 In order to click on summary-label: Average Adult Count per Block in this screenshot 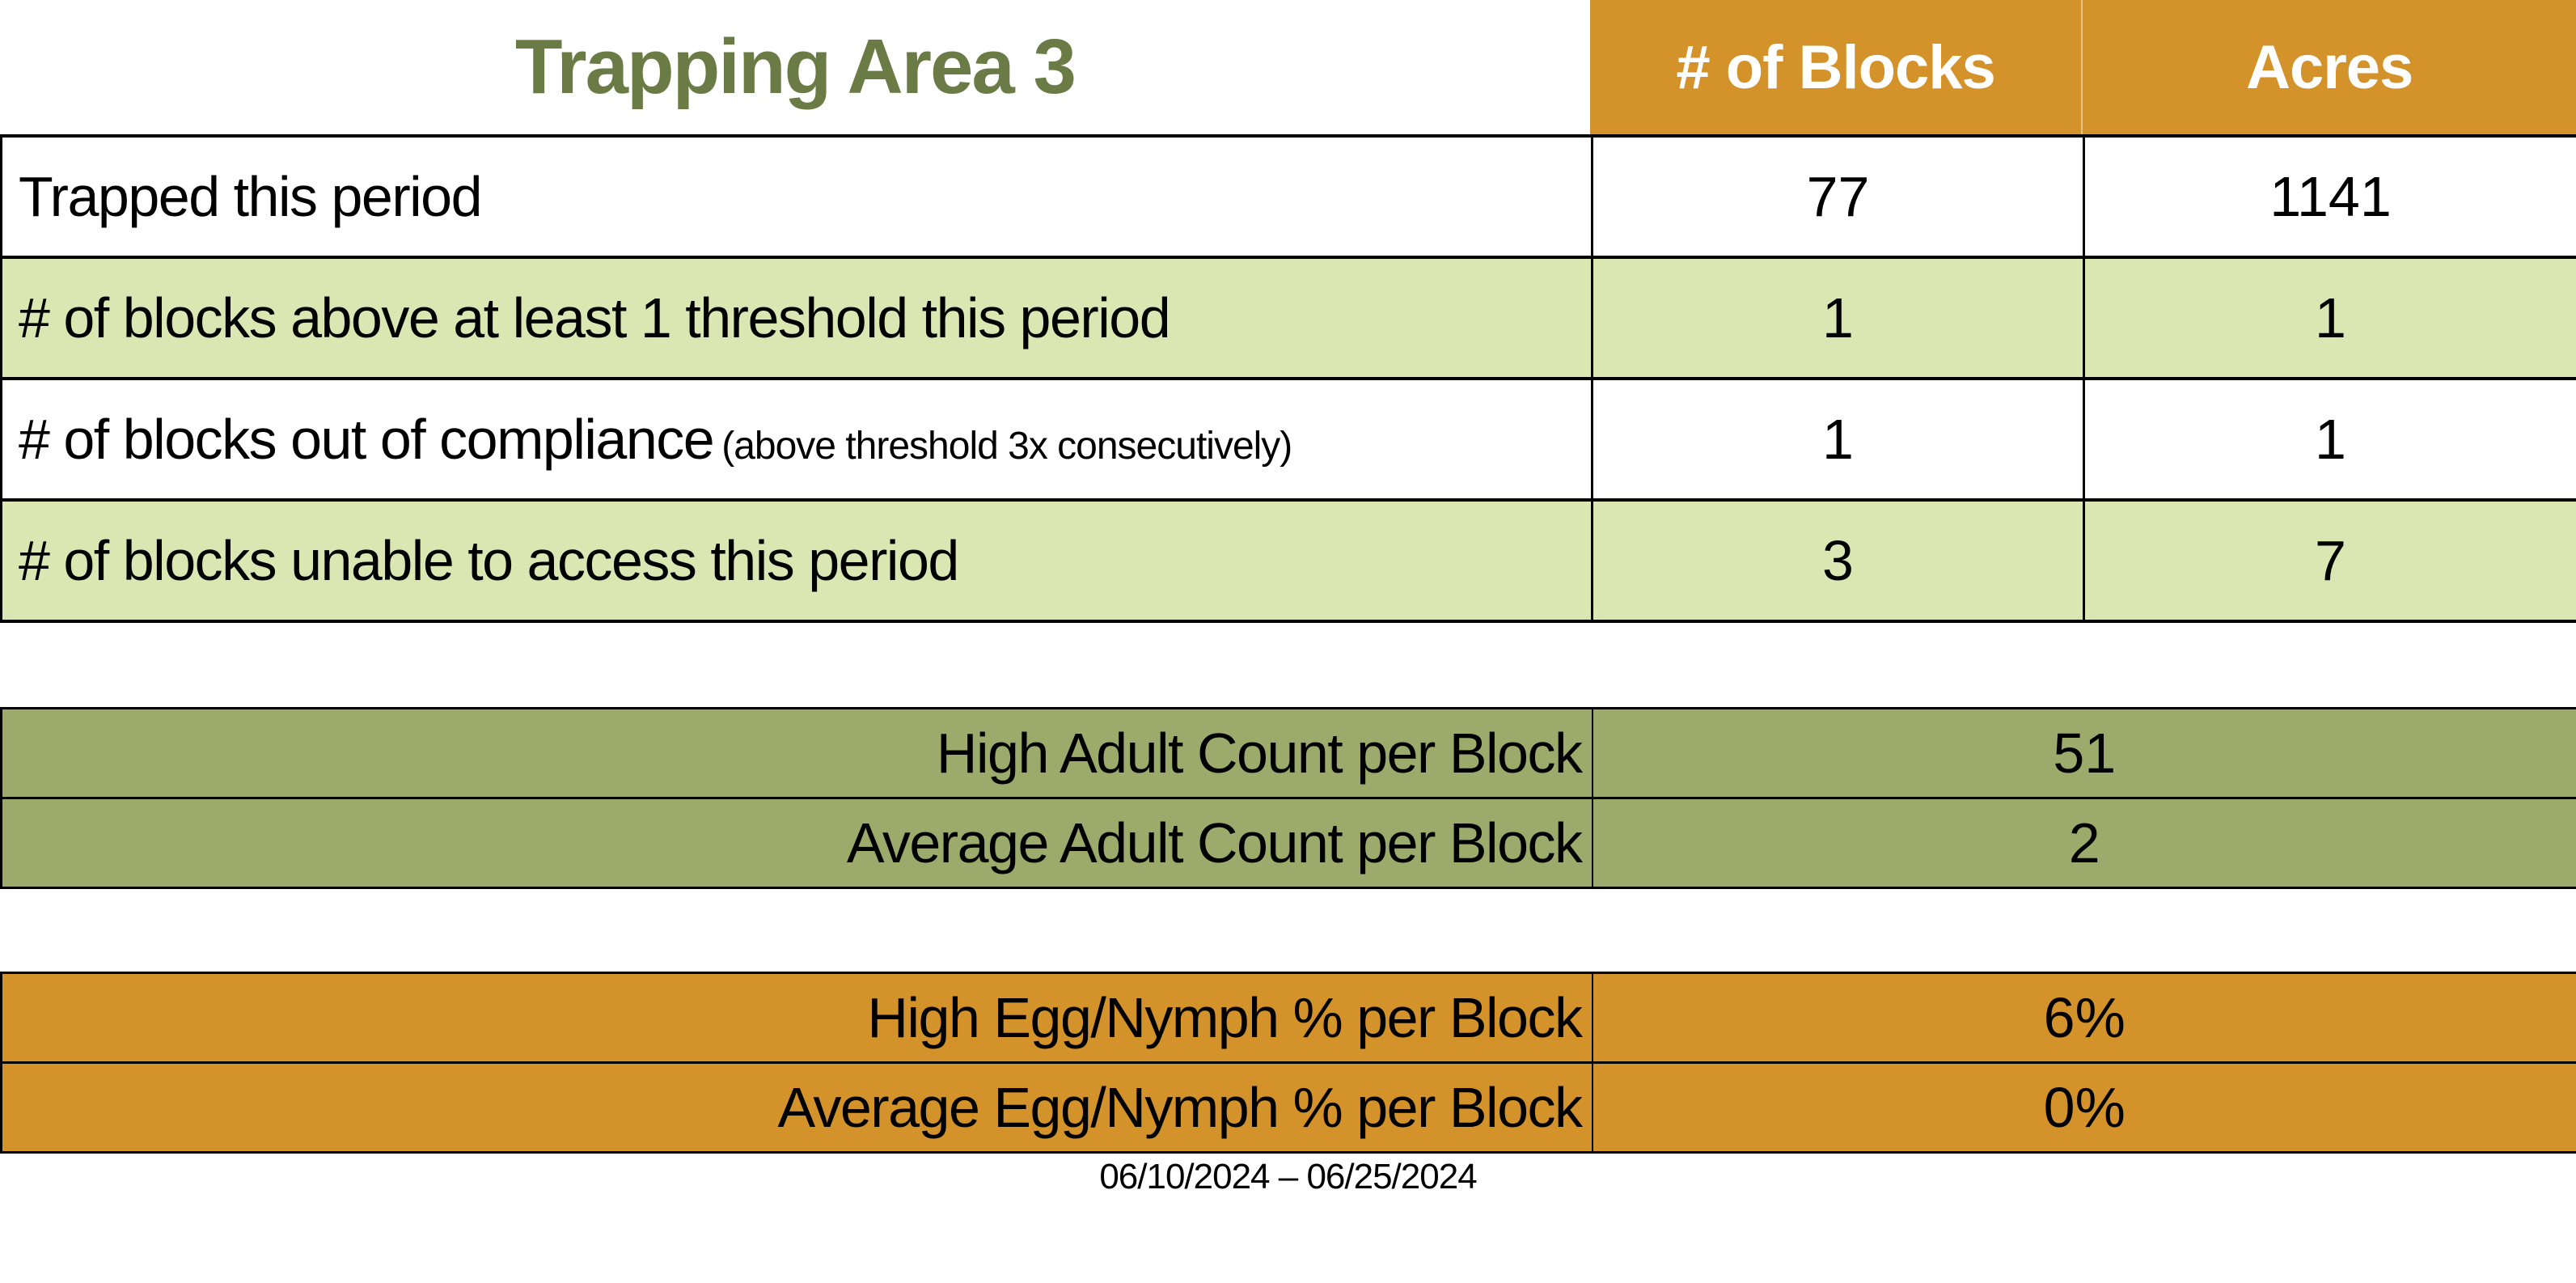, I will do `click(797, 843)`.